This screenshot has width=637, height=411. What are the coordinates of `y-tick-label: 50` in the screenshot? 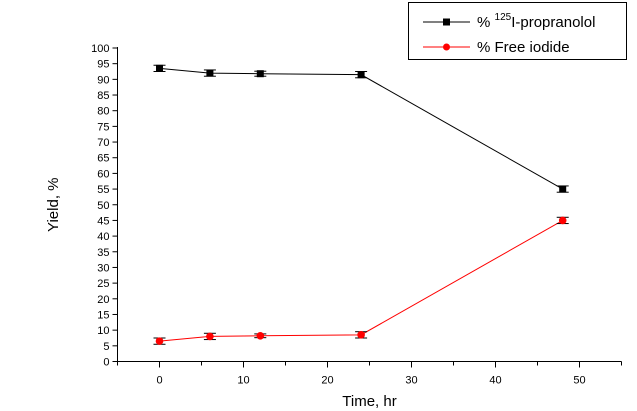 It's located at (103, 206).